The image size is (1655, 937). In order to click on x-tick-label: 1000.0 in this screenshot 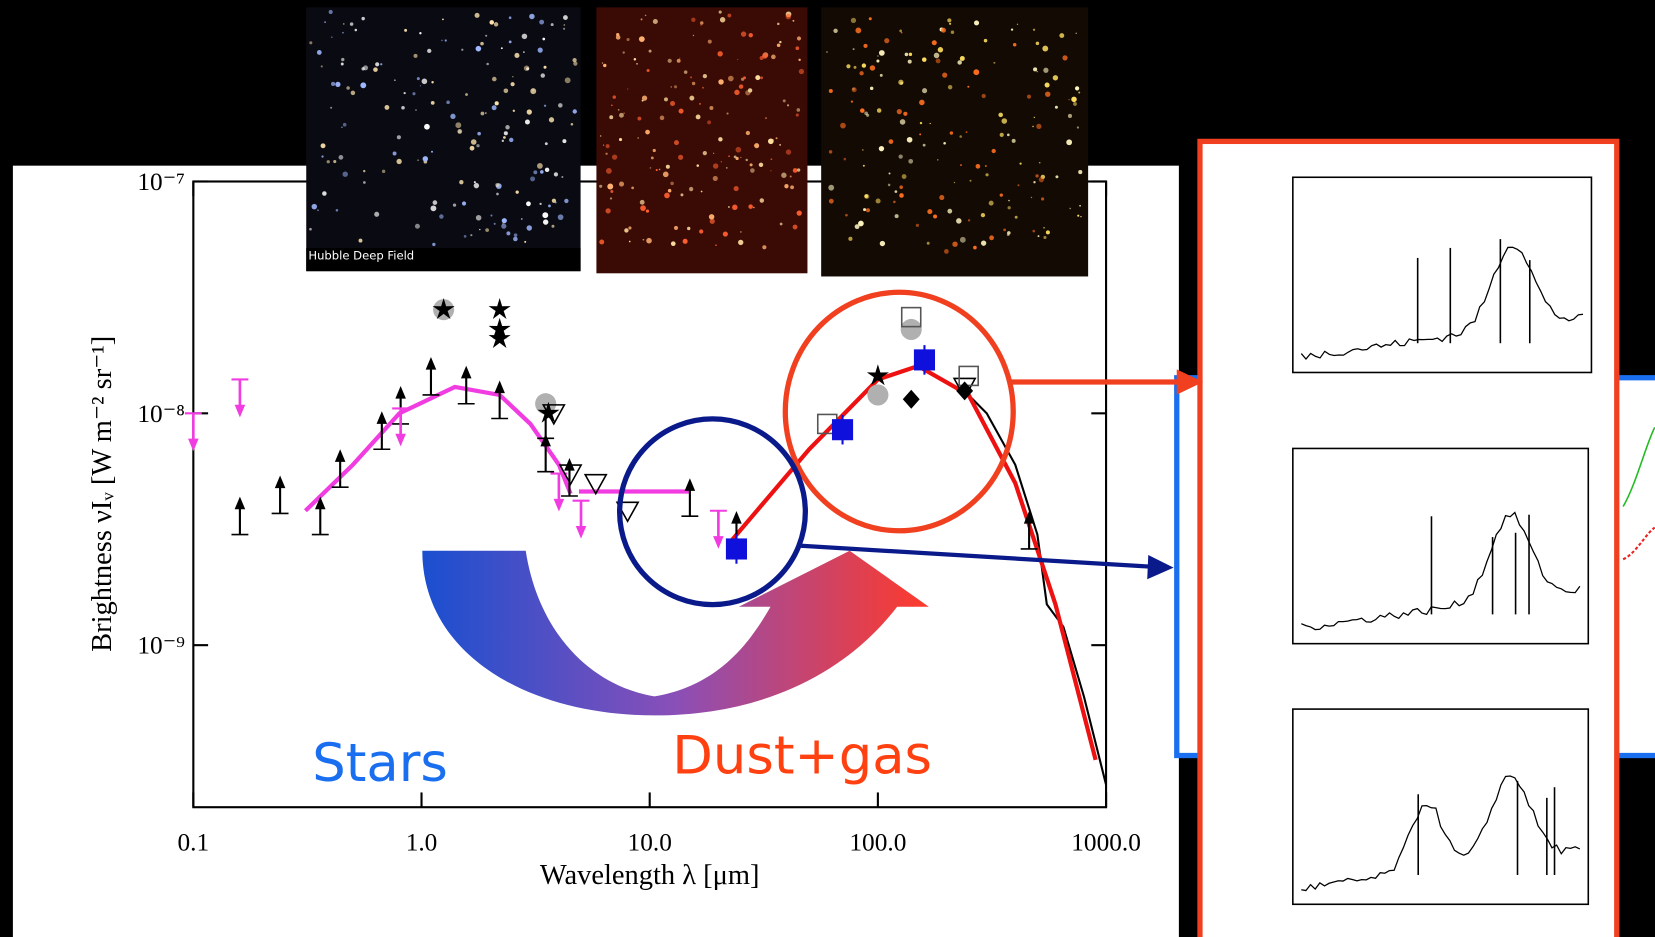, I will do `click(1106, 842)`.